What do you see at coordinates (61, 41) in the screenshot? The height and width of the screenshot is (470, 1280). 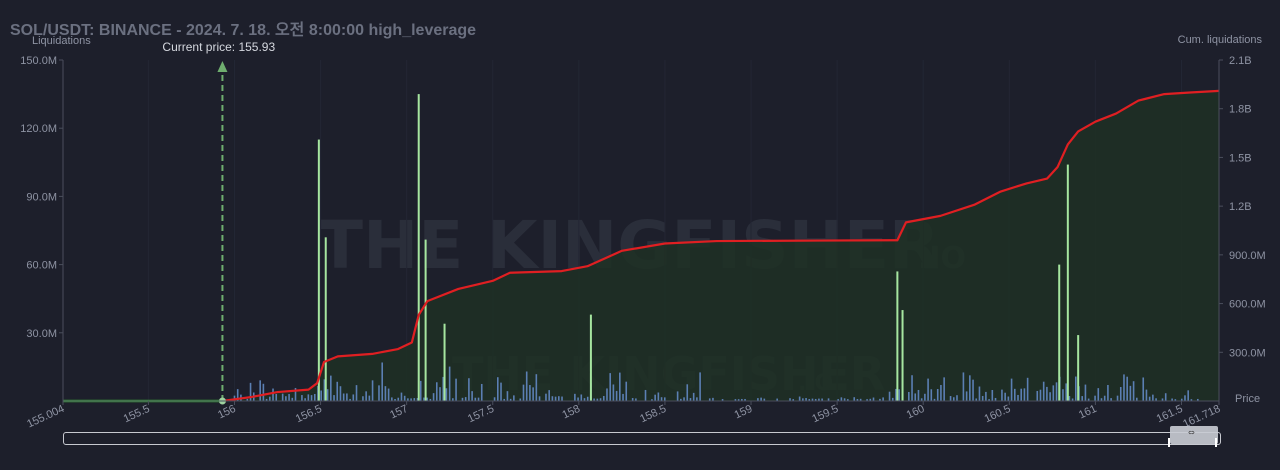 I see `y-left-axis-label: Liquidations` at bounding box center [61, 41].